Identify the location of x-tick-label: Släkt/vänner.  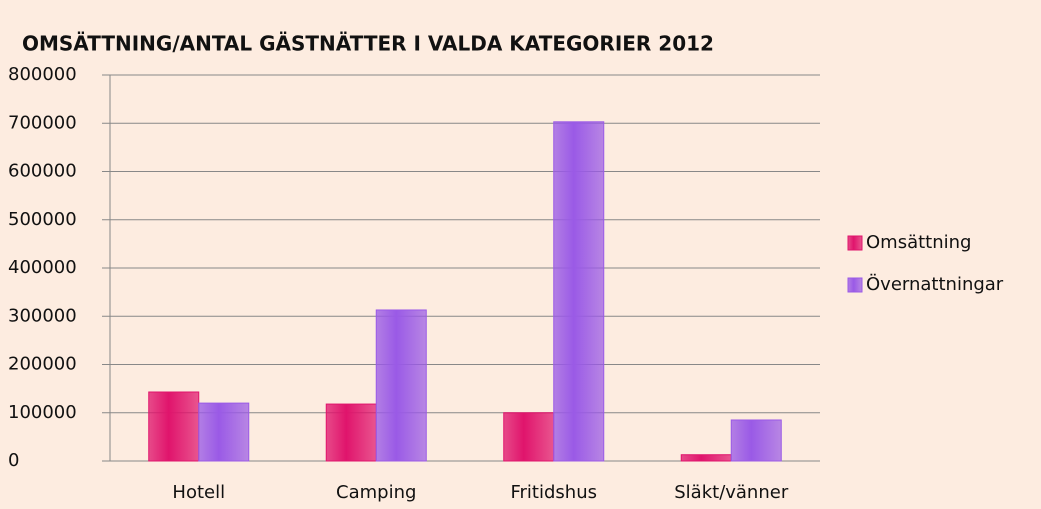
(731, 492).